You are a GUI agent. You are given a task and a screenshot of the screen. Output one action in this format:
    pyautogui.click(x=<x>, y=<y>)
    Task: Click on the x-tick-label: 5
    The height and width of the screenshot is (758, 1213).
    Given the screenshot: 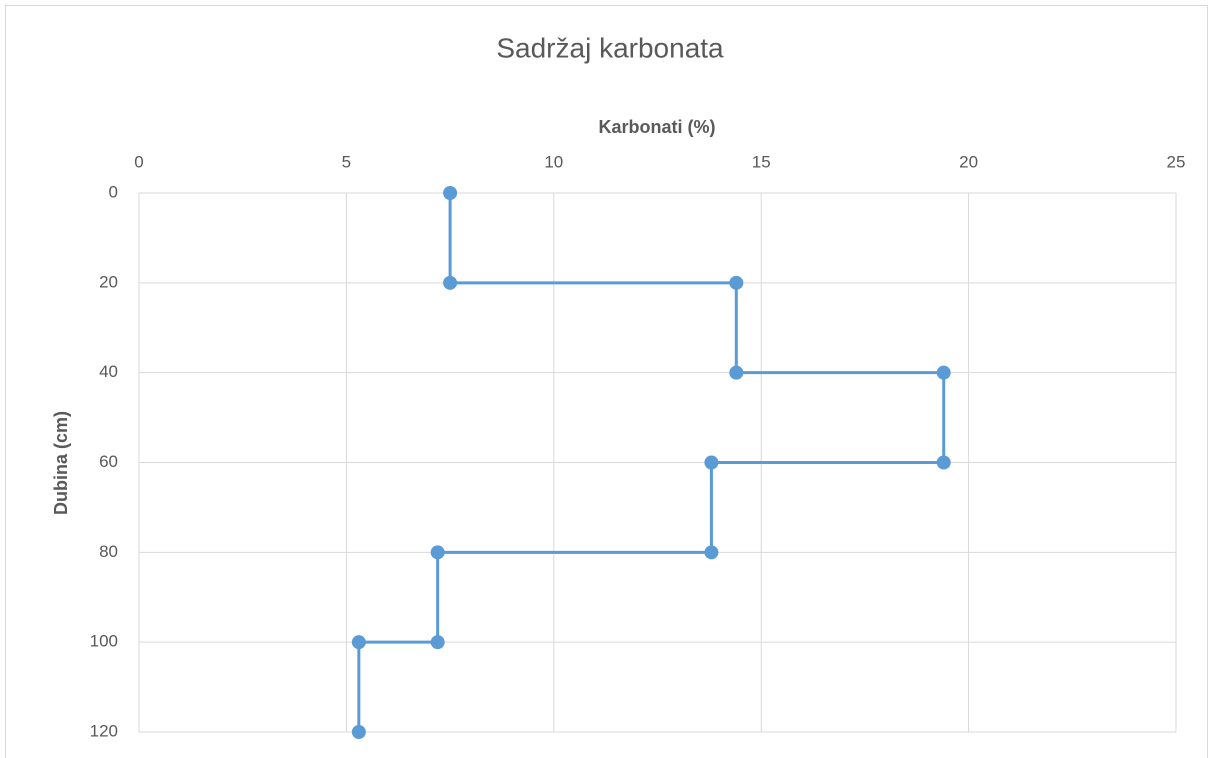 What is the action you would take?
    pyautogui.click(x=346, y=161)
    